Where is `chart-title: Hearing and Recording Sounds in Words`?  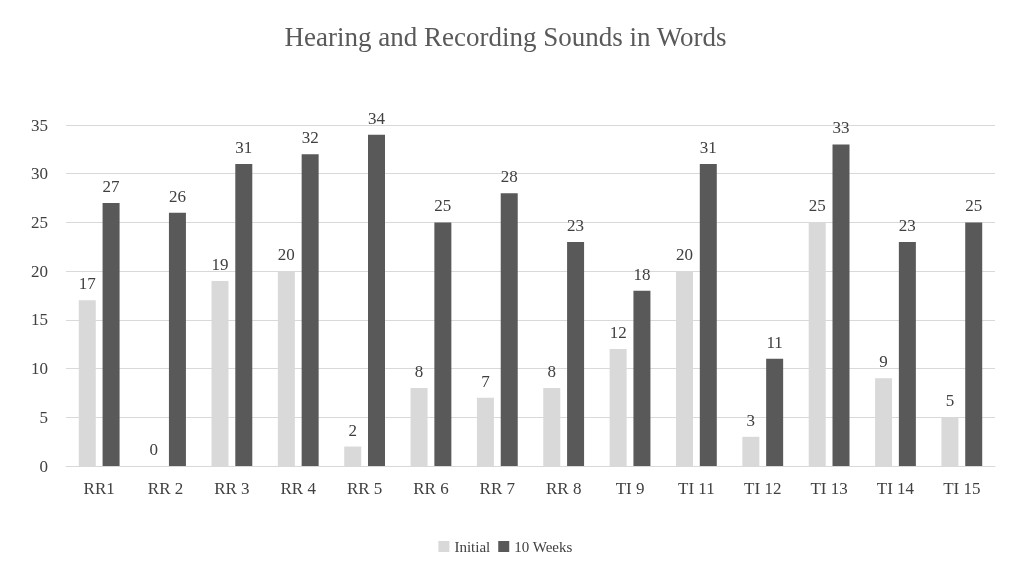
chart-title: Hearing and Recording Sounds in Words is located at coordinates (505, 36).